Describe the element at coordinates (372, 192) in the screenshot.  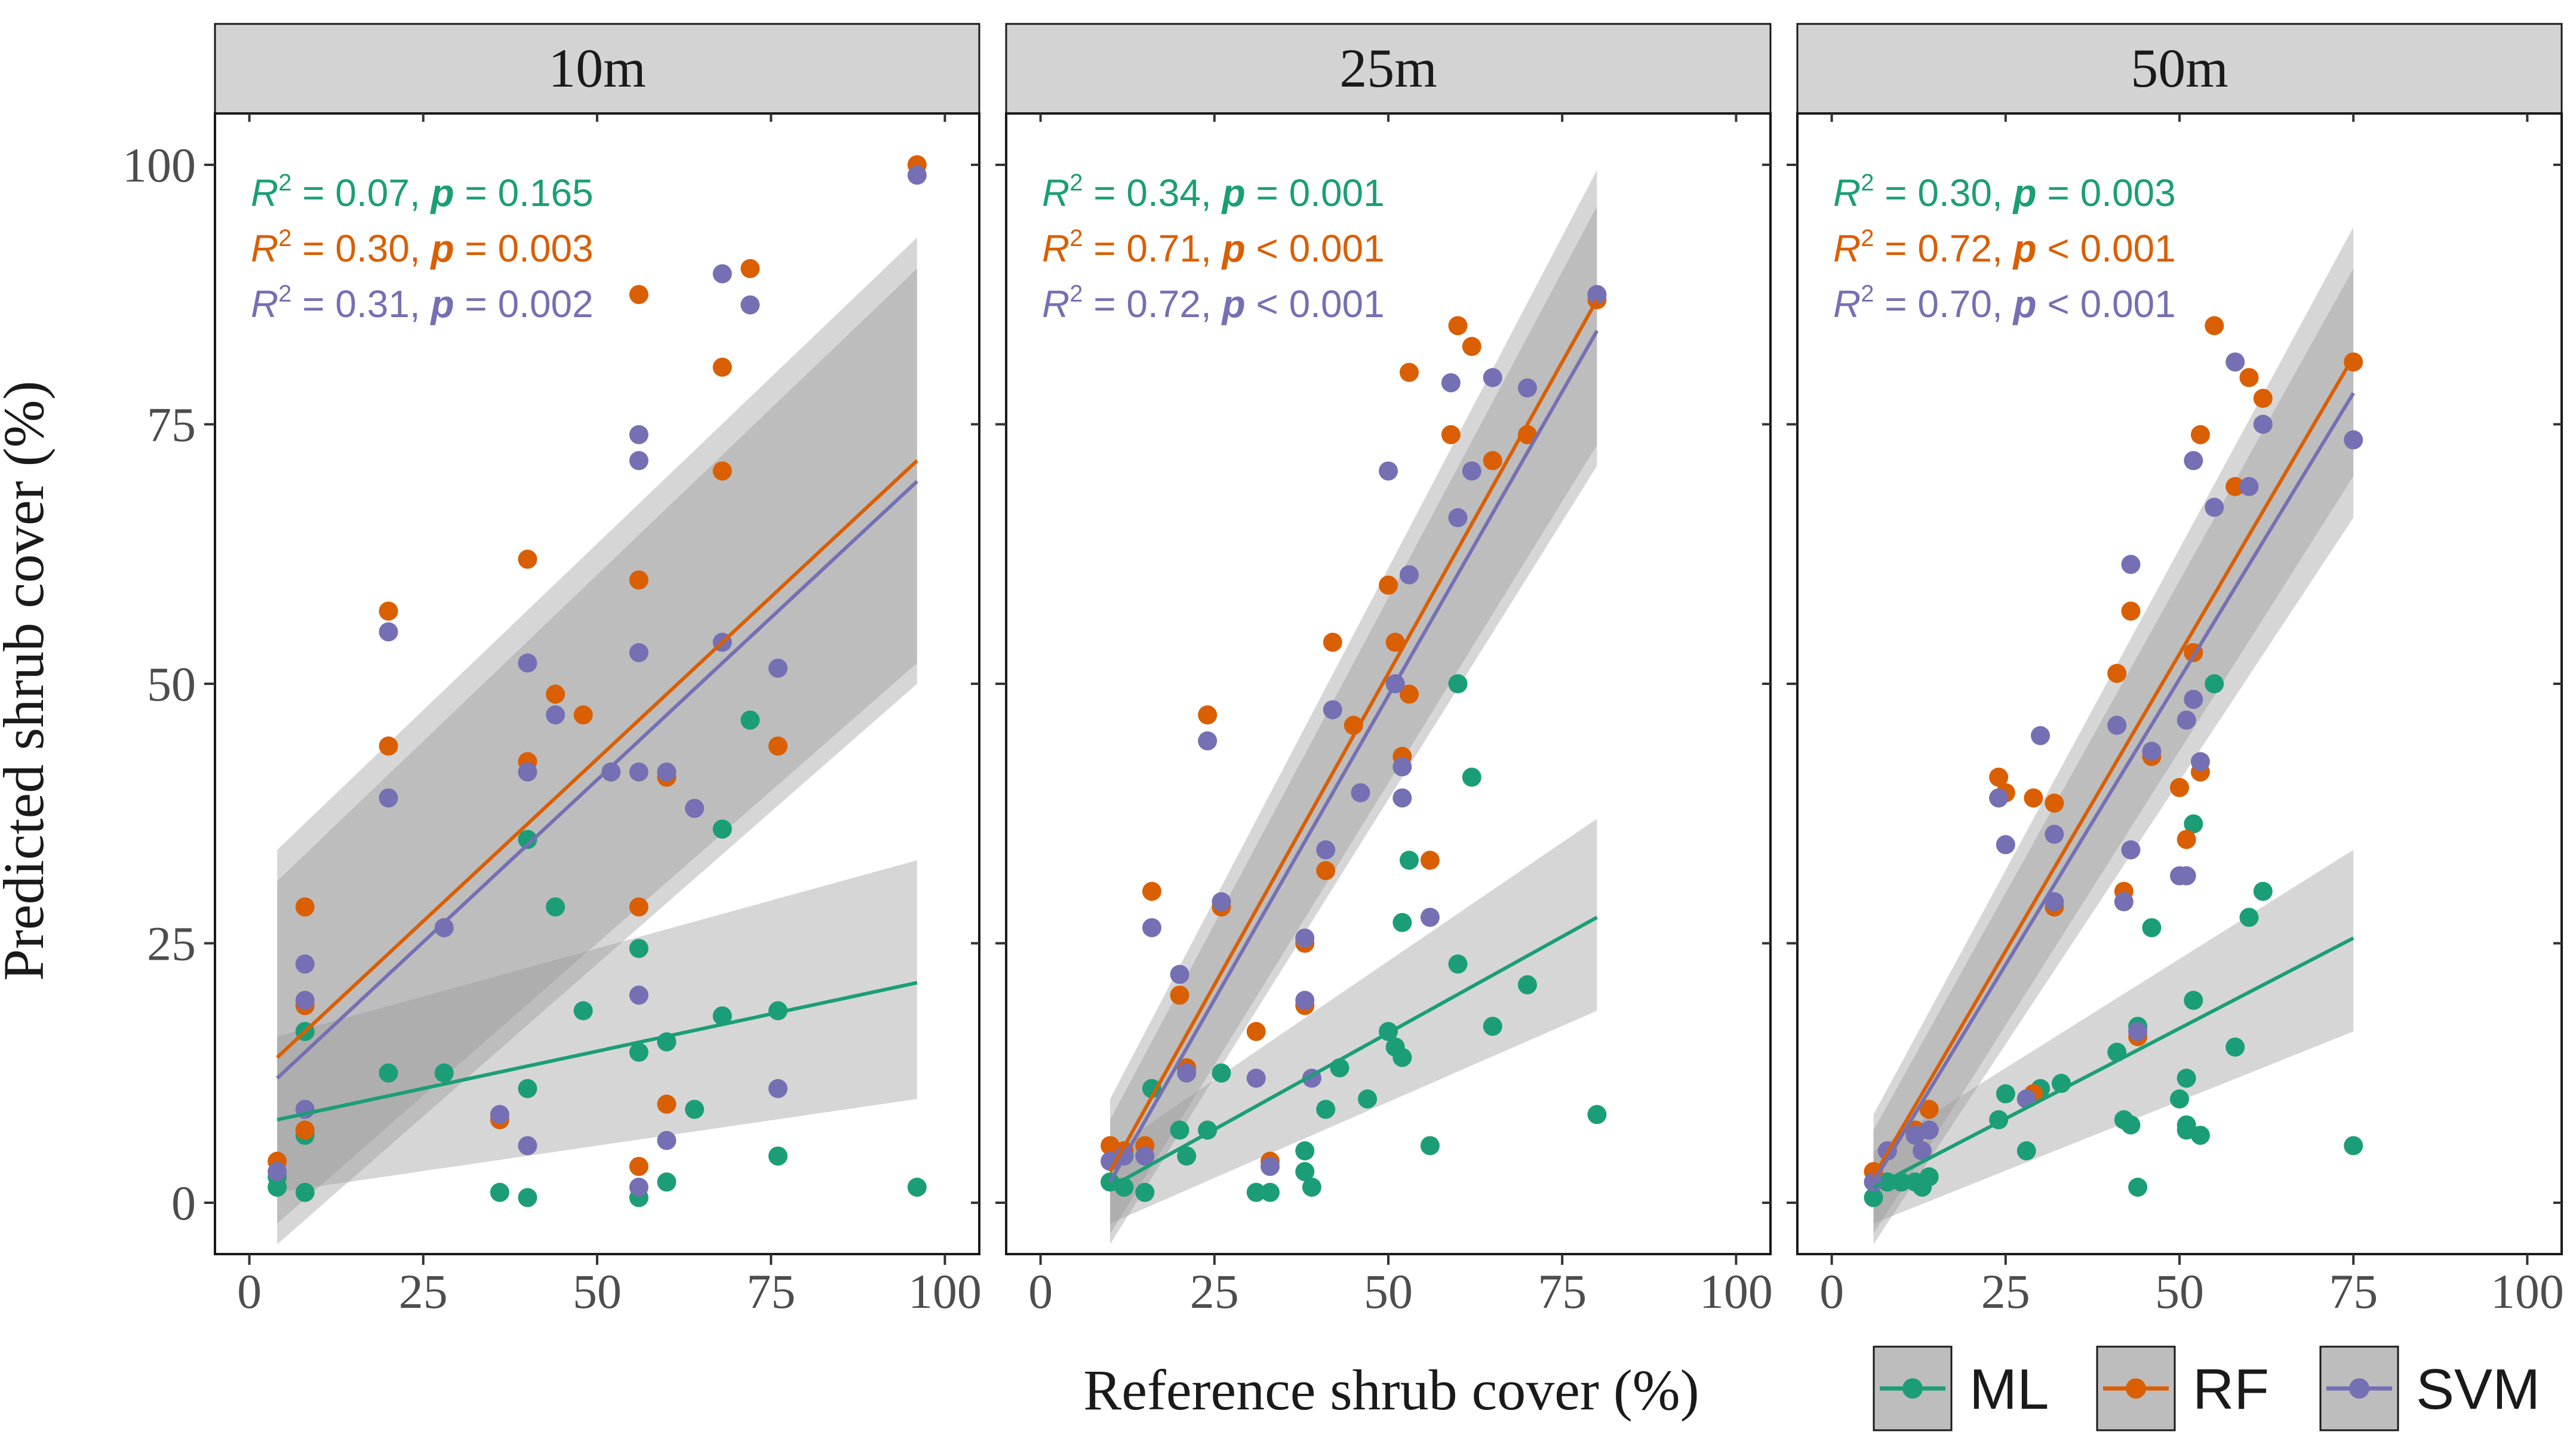
I see `r2-value: 0.07` at that location.